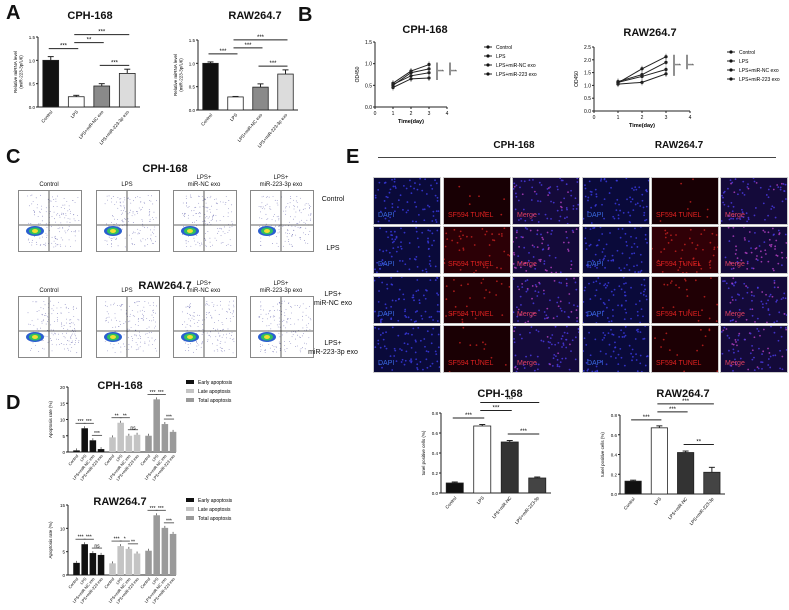 The width and height of the screenshot is (789, 610). I want to click on legend-marker, so click(731, 79).